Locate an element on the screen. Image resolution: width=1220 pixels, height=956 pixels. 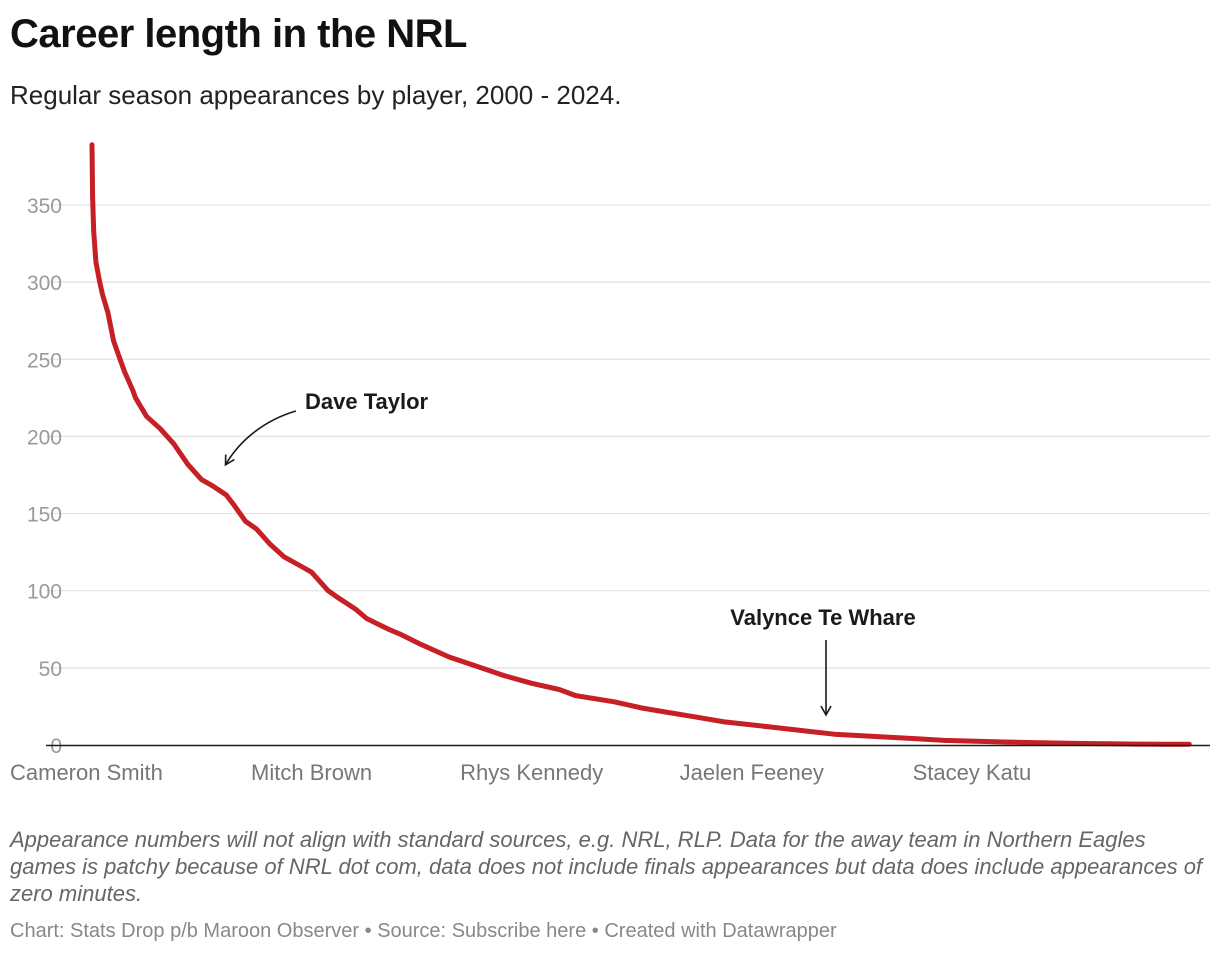
y-tick-label: 200 is located at coordinates (44, 437).